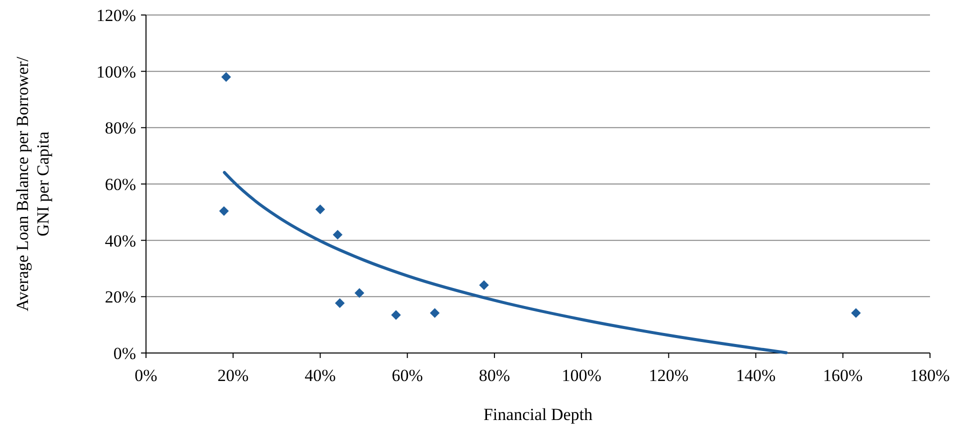 The width and height of the screenshot is (953, 430). Describe the element at coordinates (233, 375) in the screenshot. I see `x-tick-label: 20%` at that location.